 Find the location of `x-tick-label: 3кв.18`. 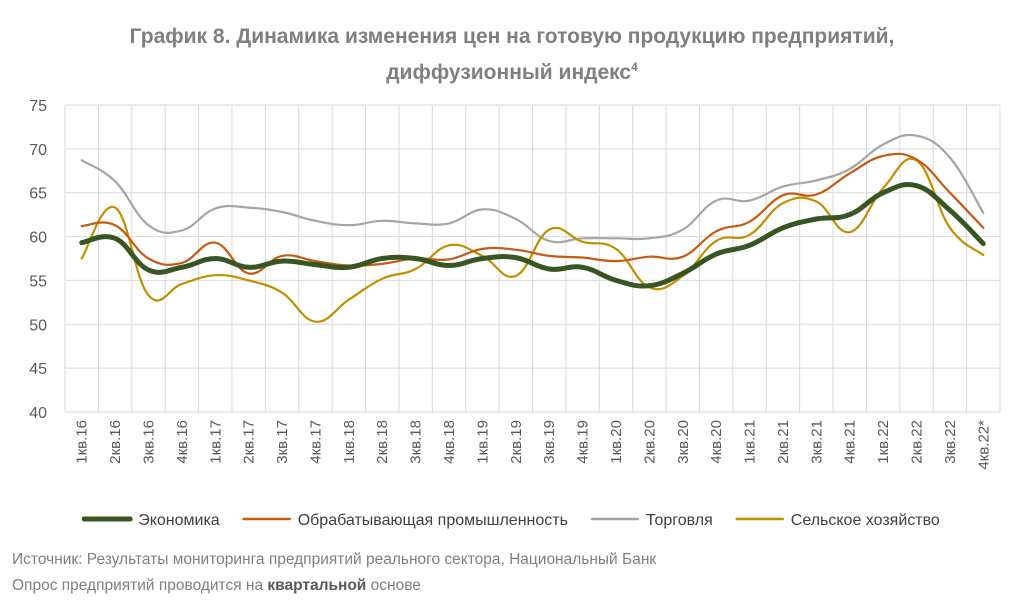

x-tick-label: 3кв.18 is located at coordinates (416, 442).